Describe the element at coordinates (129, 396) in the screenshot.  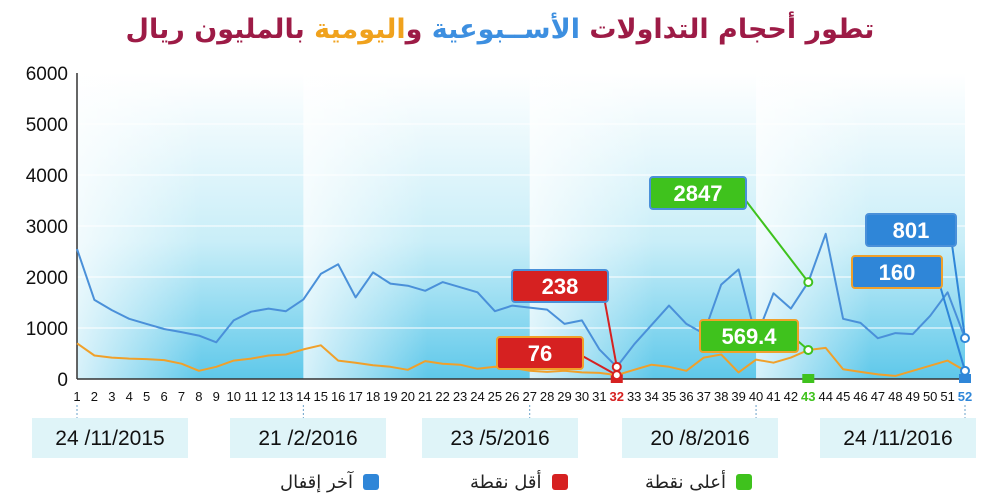
I see `x-tick-label: 4` at that location.